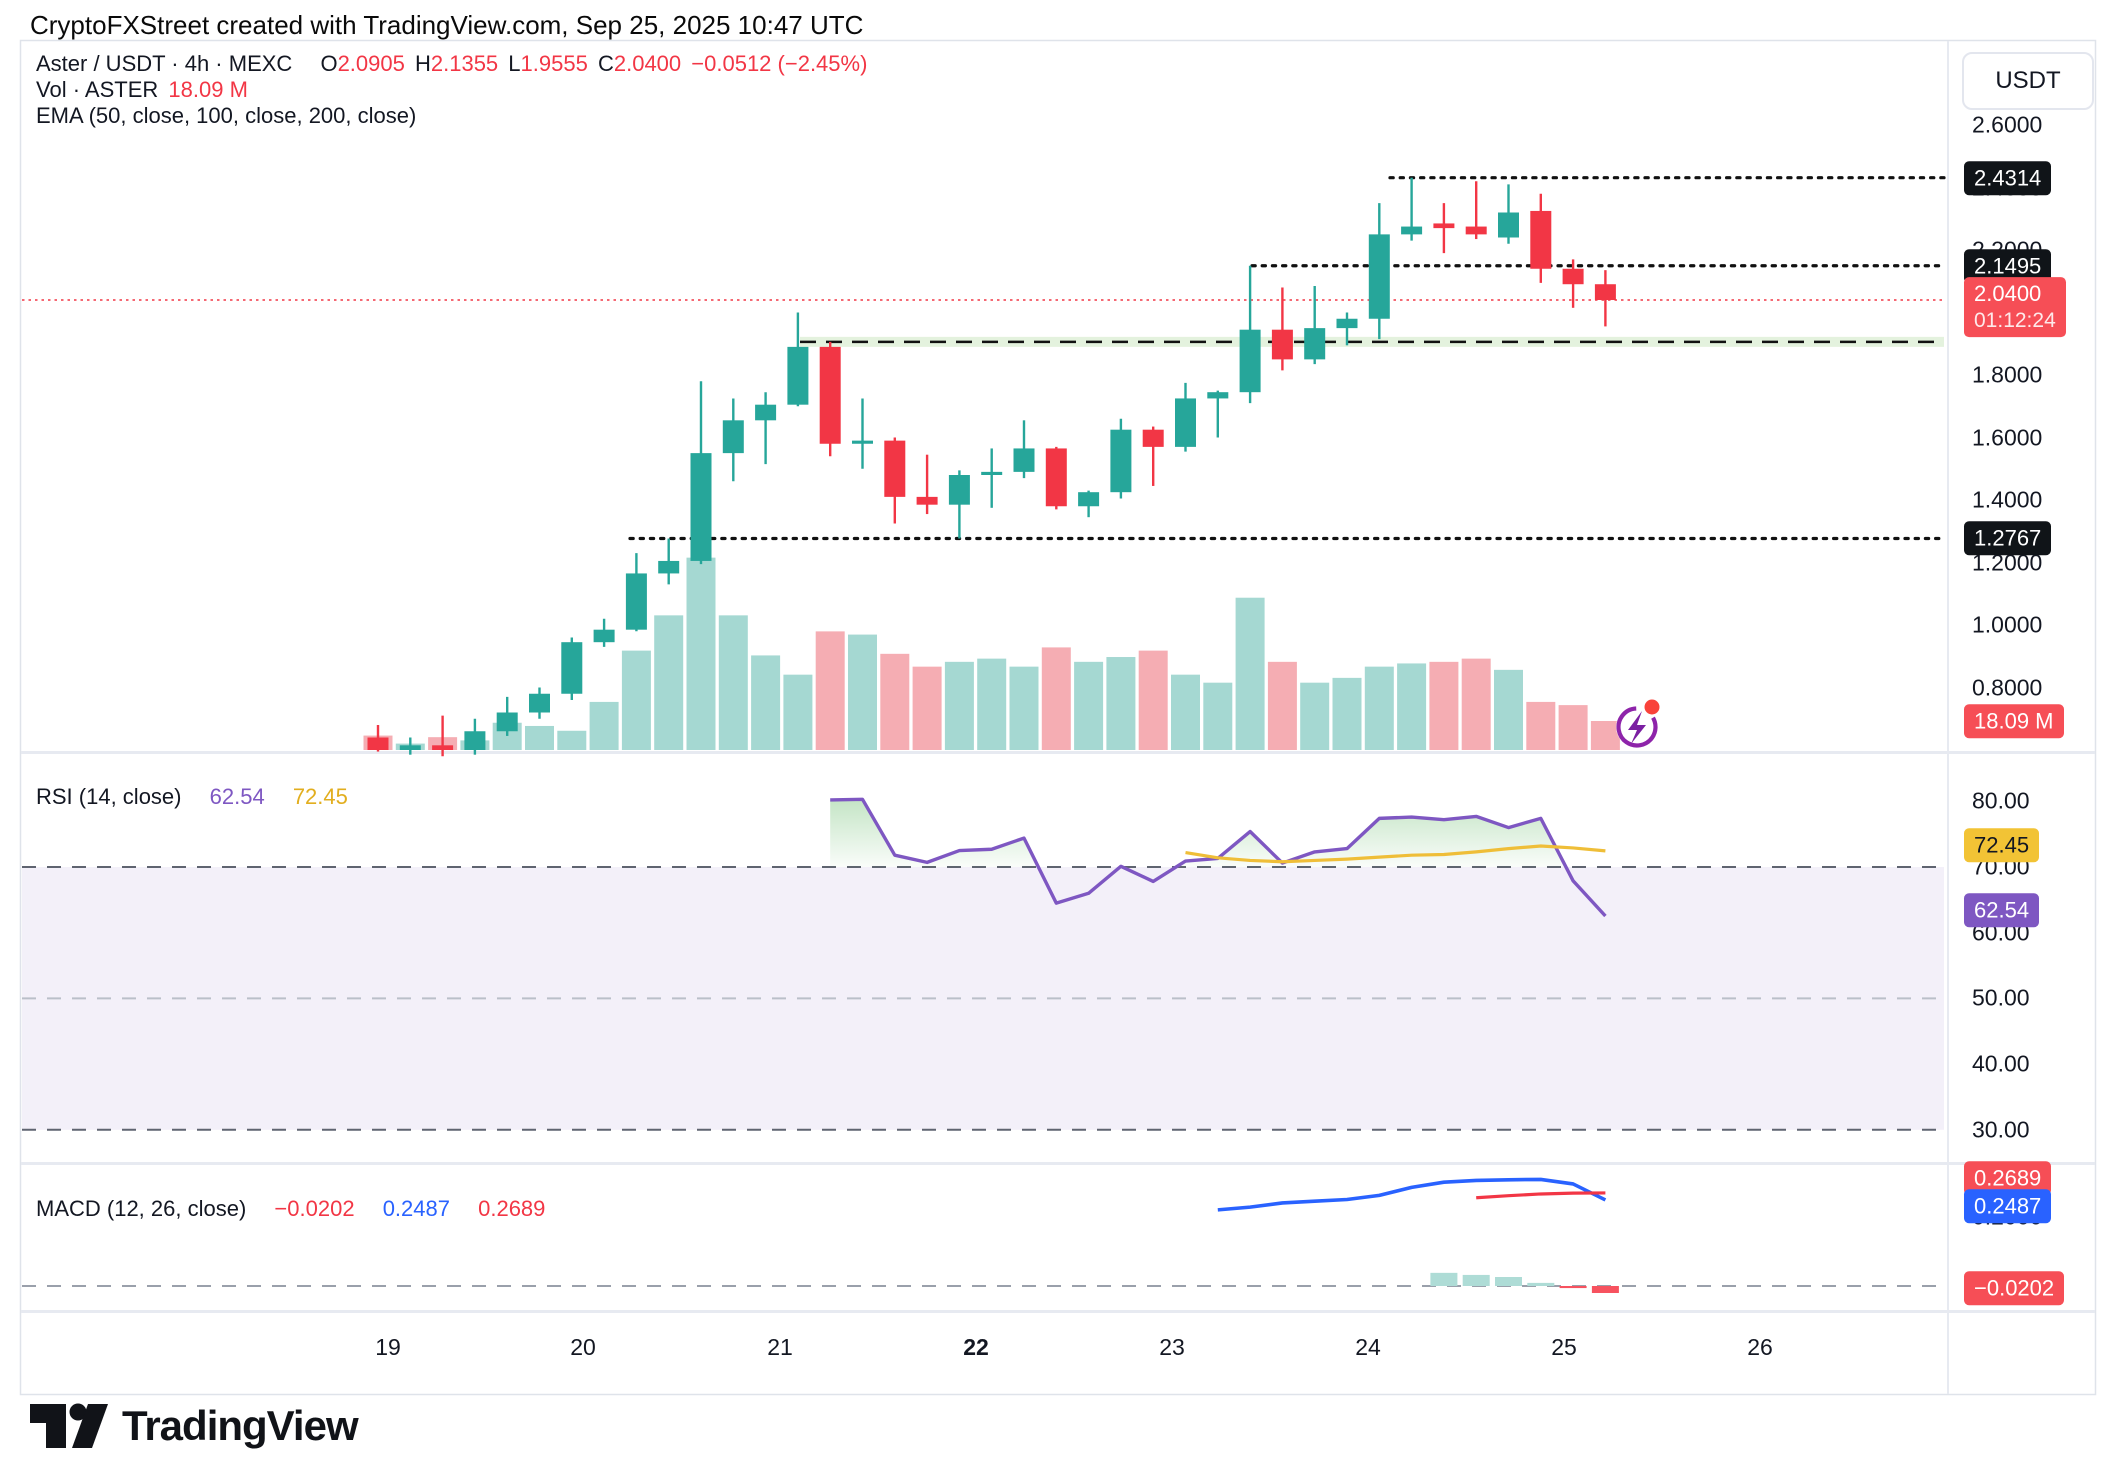 This screenshot has width=2116, height=1484. I want to click on rsi-overbought-fill, so click(1218, 833).